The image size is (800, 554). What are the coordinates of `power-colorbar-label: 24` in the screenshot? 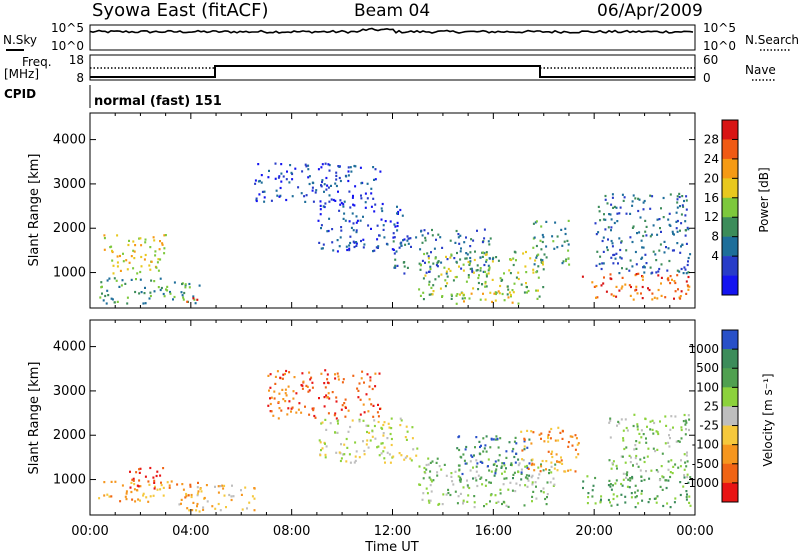 It's located at (711, 159).